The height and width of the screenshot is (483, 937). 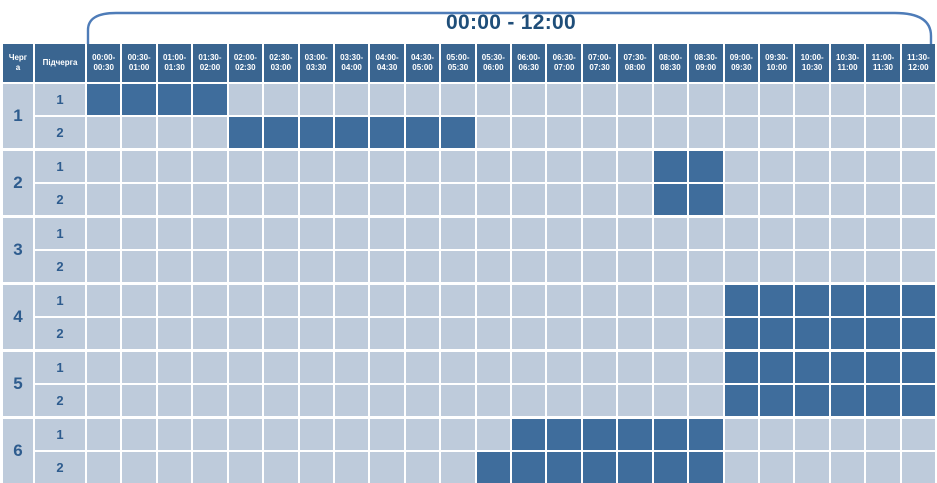 What do you see at coordinates (564, 63) in the screenshot?
I see `time-slot-header: 06:30- 07:00` at bounding box center [564, 63].